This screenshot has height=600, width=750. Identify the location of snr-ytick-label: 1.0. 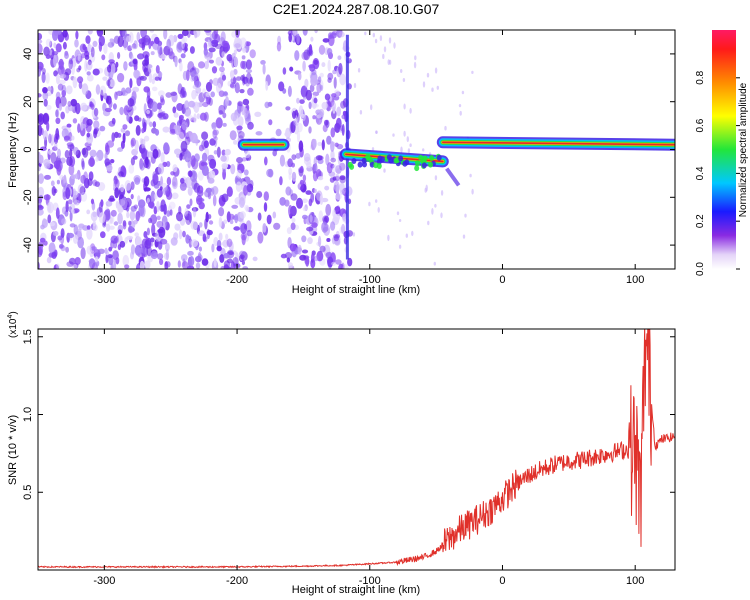
(28, 414).